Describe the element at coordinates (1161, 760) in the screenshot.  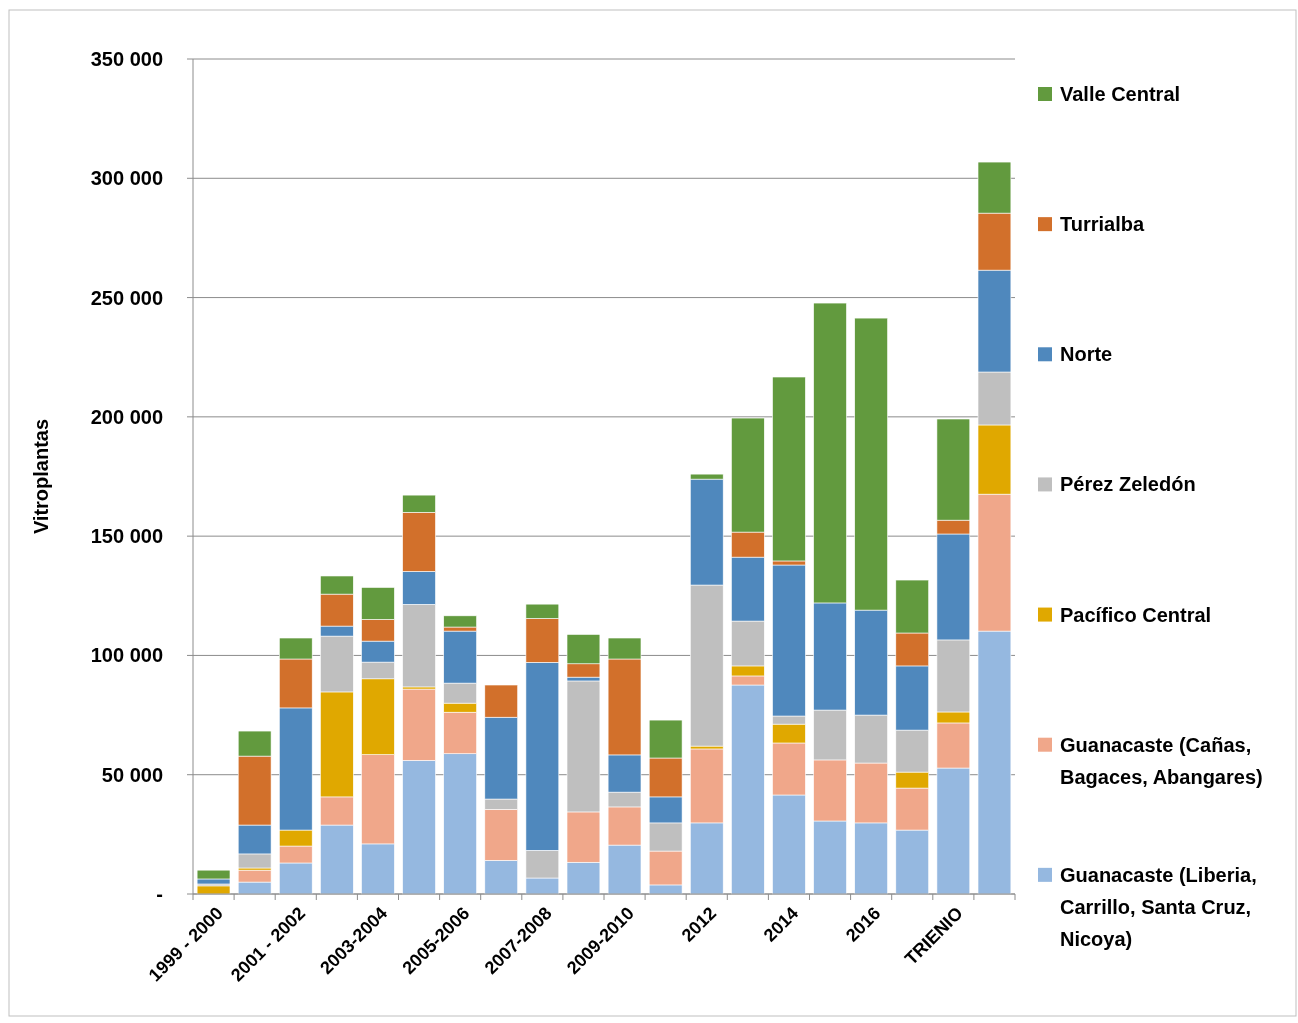
I see `legend-label: Guanacaste (Cañas, Bagaces, Abangares)` at that location.